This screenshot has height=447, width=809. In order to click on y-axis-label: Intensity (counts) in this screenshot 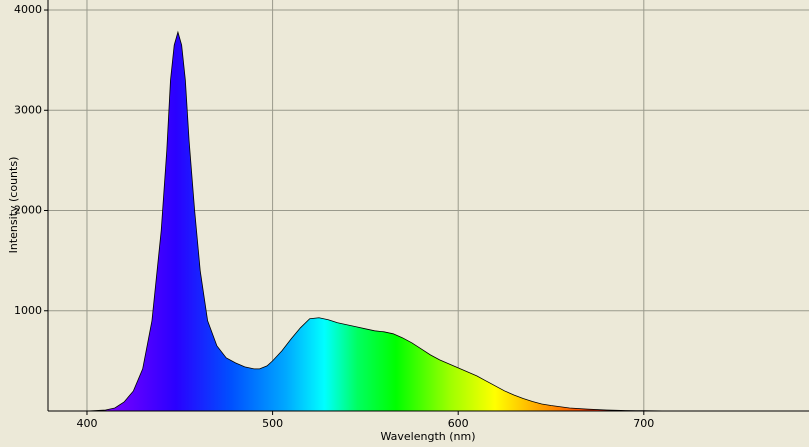, I will do `click(13, 205)`.